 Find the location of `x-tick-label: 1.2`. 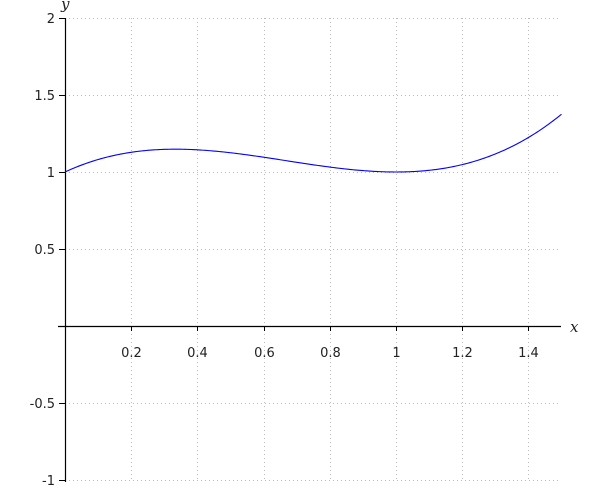

x-tick-label: 1.2 is located at coordinates (462, 353).